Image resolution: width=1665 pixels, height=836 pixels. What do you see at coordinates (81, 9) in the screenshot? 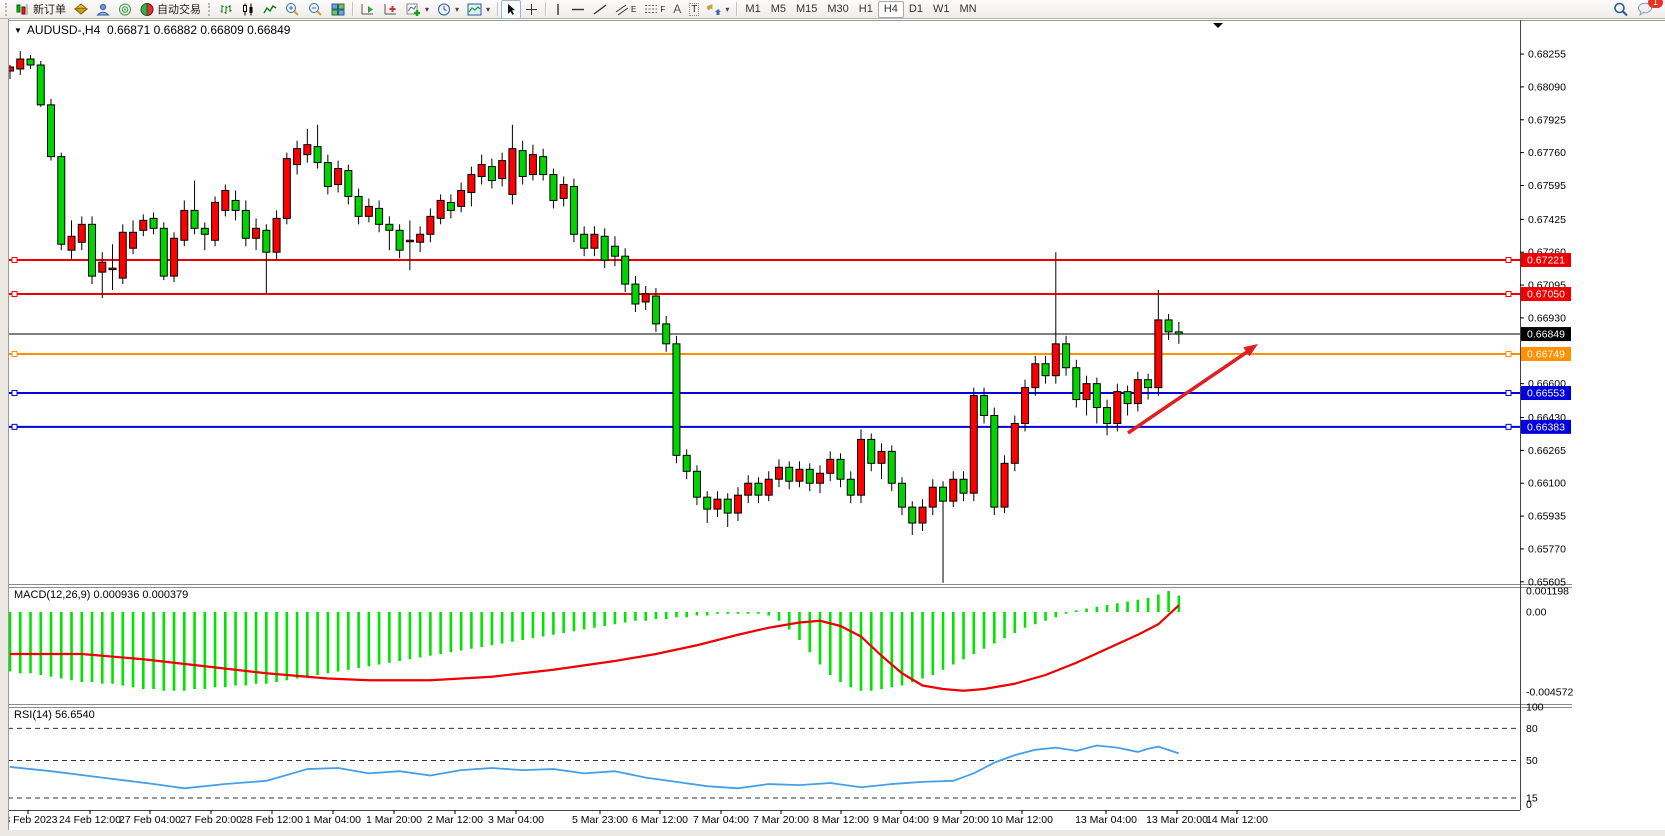
I see `history-center-button` at bounding box center [81, 9].